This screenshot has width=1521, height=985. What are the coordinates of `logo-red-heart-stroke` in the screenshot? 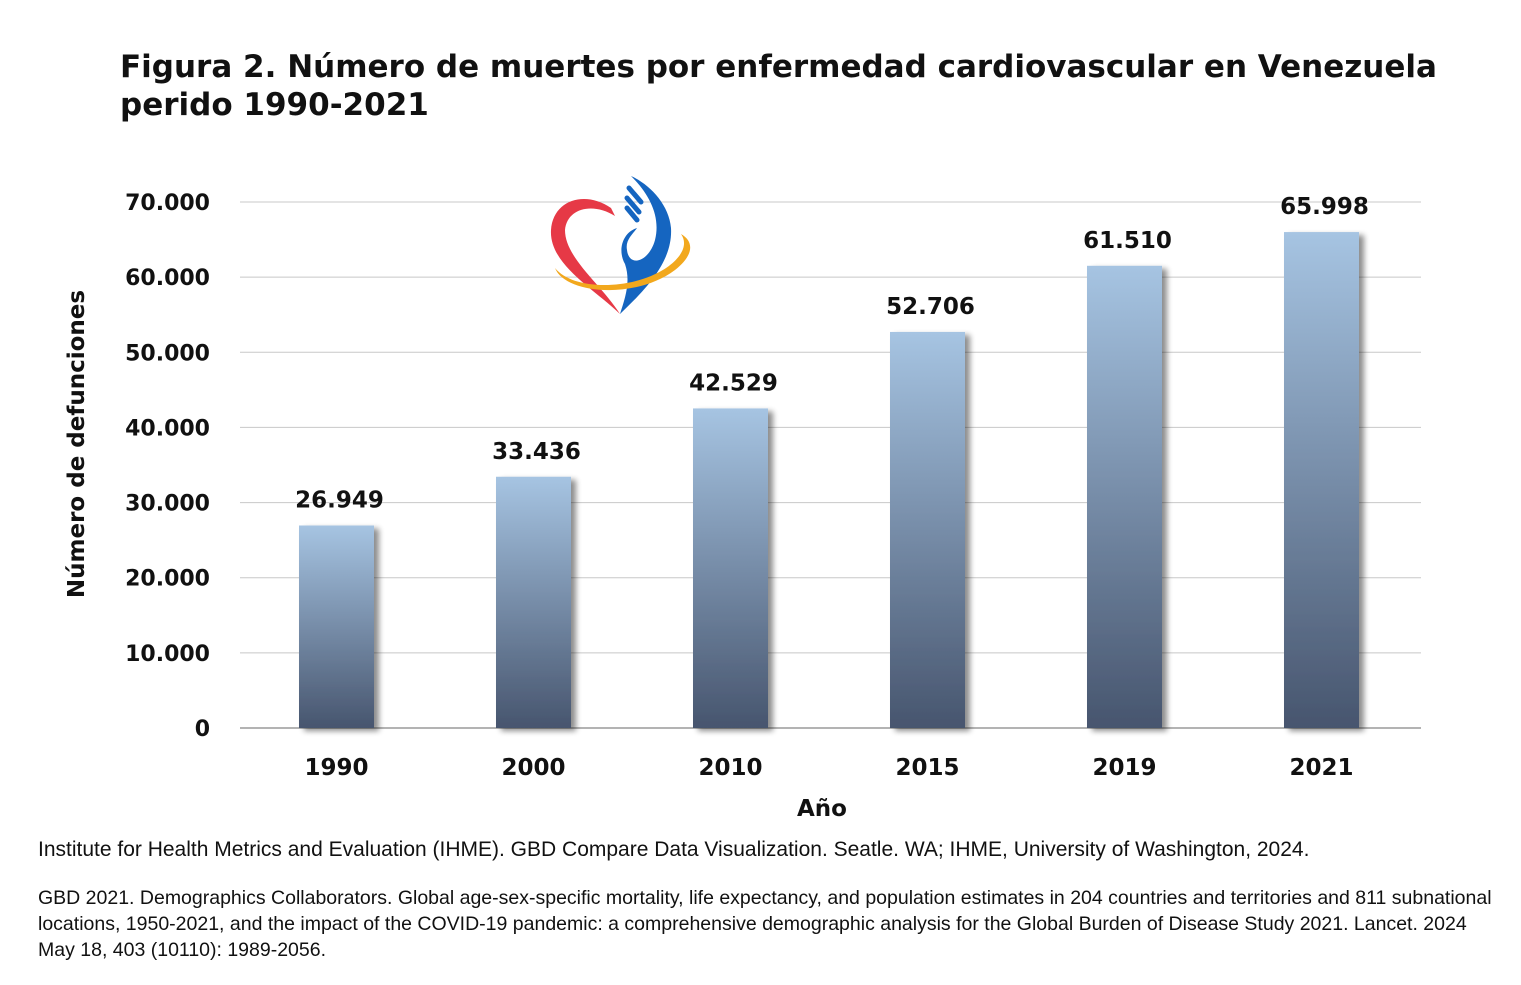 It's located at (585, 256).